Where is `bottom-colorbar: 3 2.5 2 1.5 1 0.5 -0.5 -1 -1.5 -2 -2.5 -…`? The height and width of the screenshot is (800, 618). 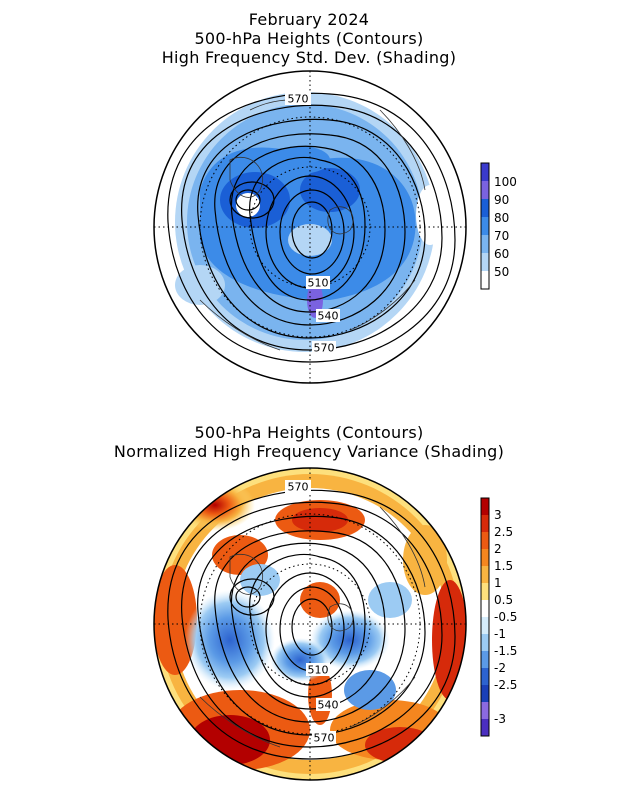 bottom-colorbar: 3 2.5 2 1.5 1 0.5 -0.5 -1 -1.5 -2 -2.5 -… is located at coordinates (498, 617).